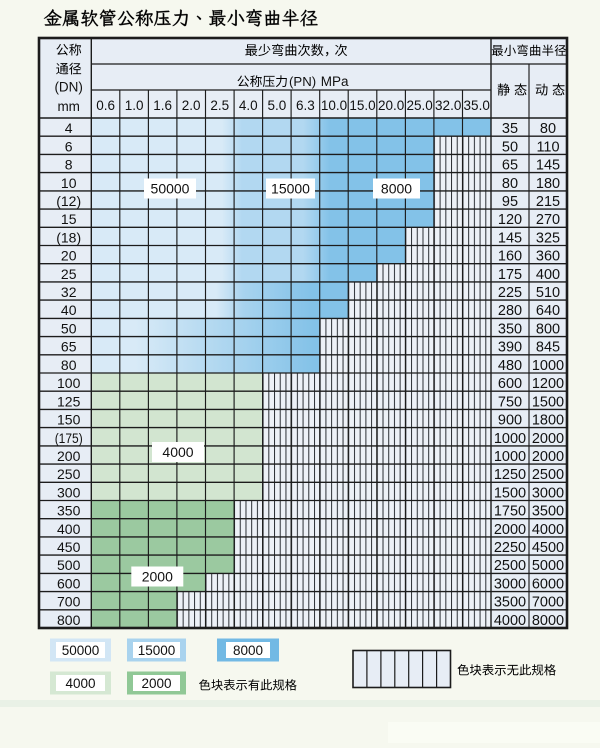  What do you see at coordinates (510, 512) in the screenshot?
I see `svg-text: 1750` at bounding box center [510, 512].